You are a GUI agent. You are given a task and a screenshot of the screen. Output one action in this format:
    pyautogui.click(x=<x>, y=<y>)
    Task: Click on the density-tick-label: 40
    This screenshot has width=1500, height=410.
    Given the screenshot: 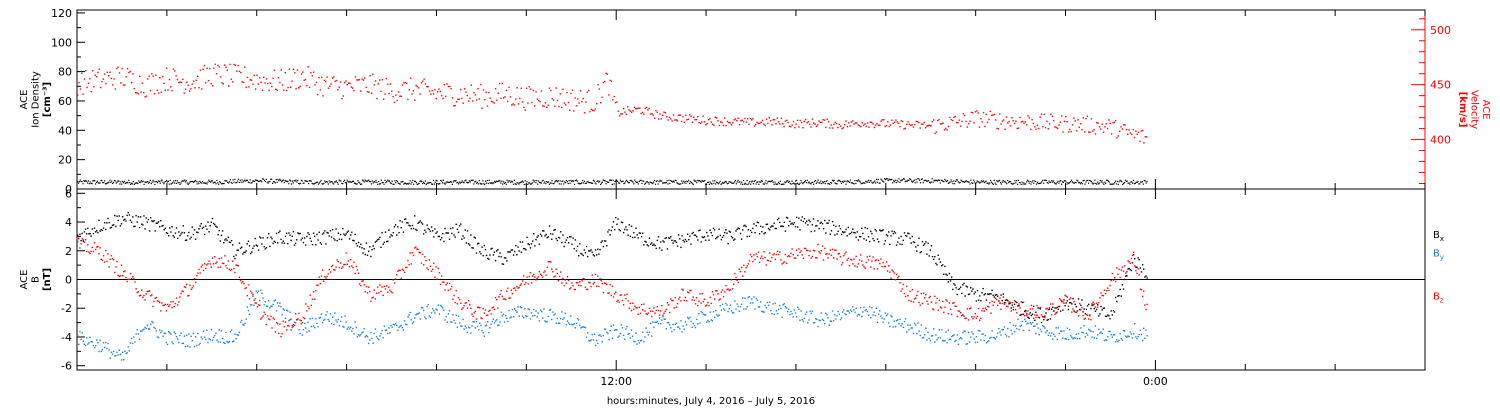 What is the action you would take?
    pyautogui.click(x=65, y=130)
    